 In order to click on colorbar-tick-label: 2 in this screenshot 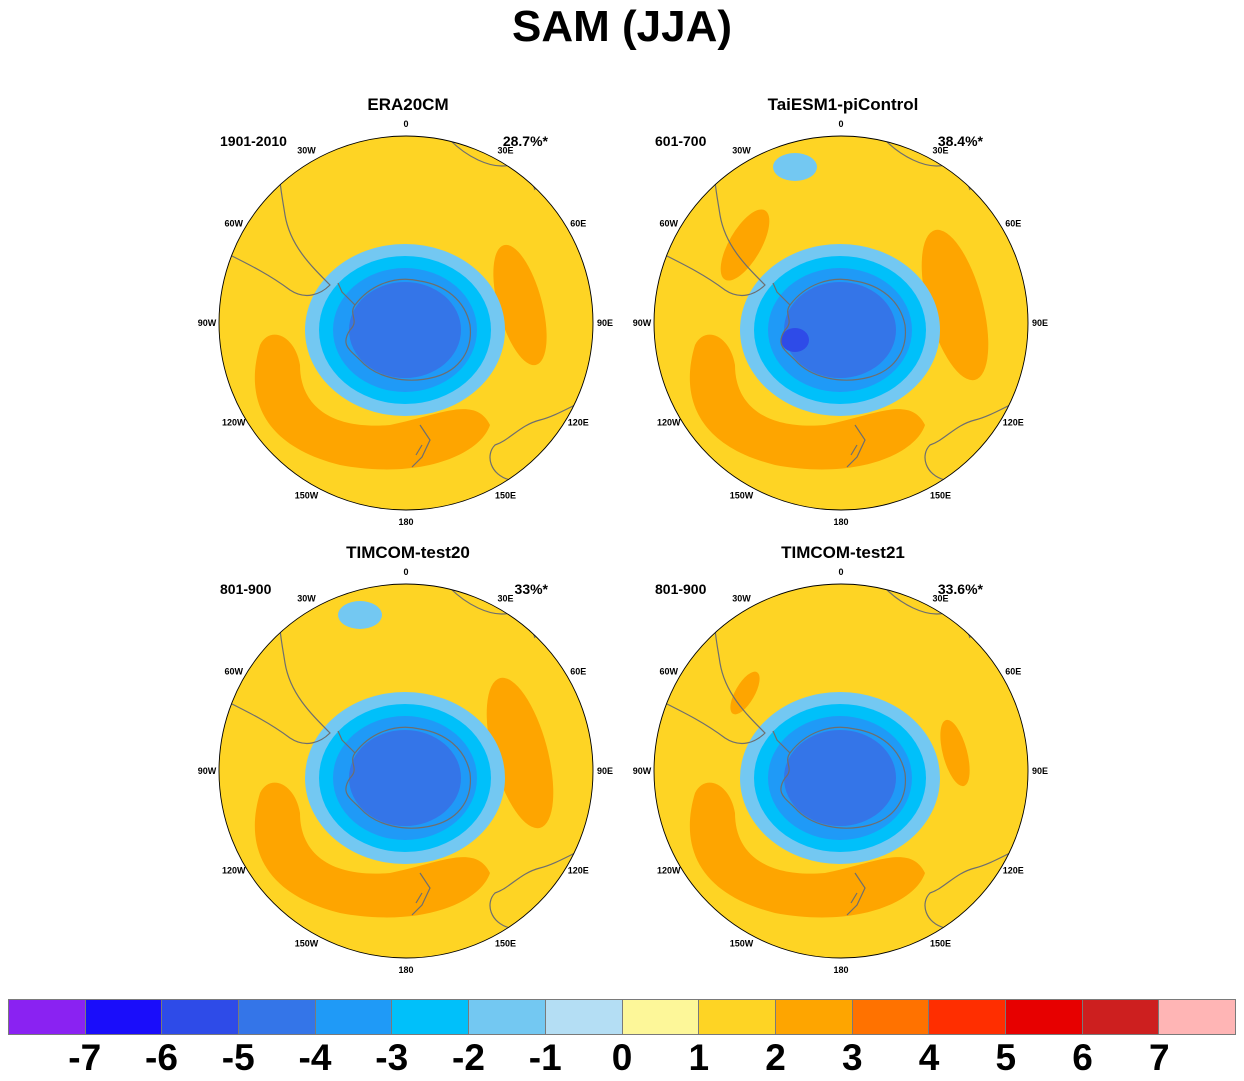, I will do `click(775, 1057)`.